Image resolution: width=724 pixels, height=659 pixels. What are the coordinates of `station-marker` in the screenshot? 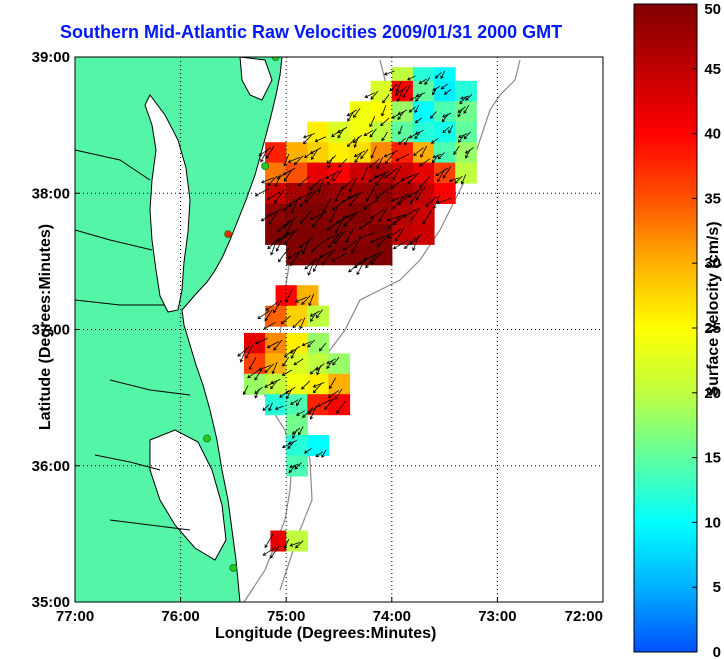 It's located at (228, 234).